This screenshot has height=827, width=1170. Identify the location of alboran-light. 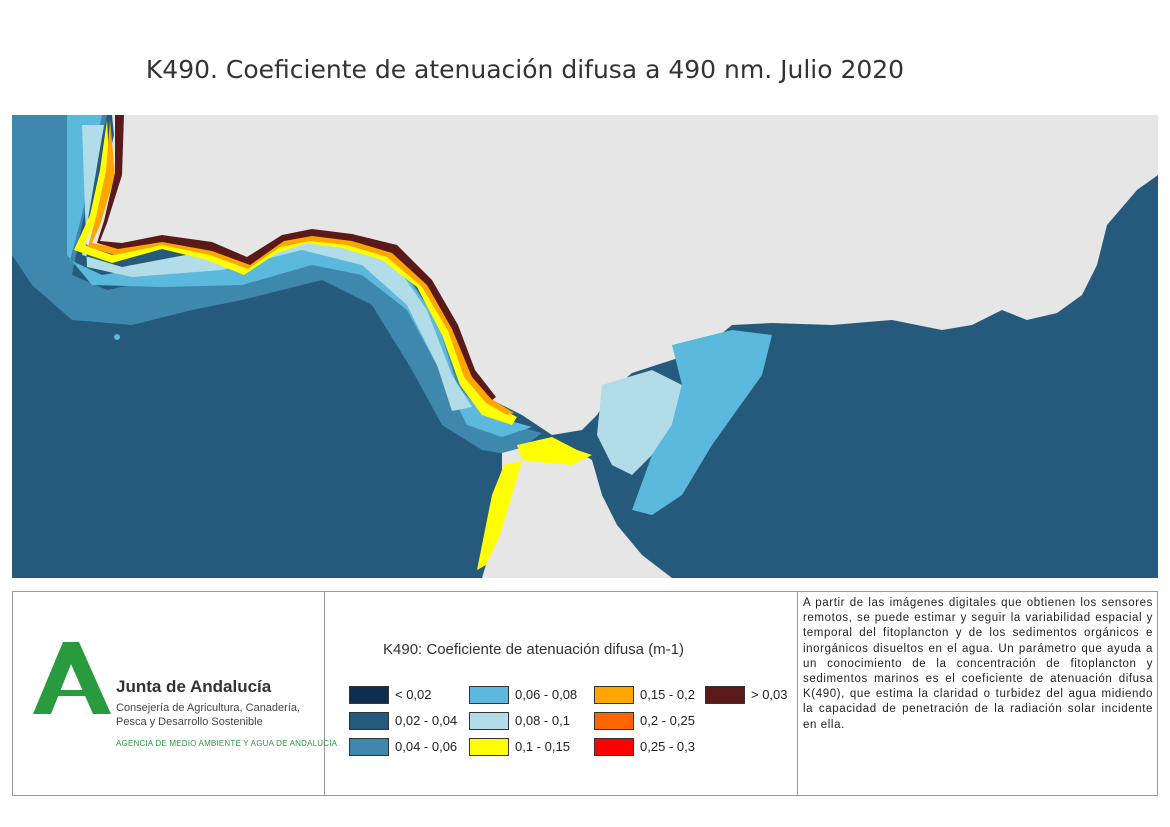
(639, 422).